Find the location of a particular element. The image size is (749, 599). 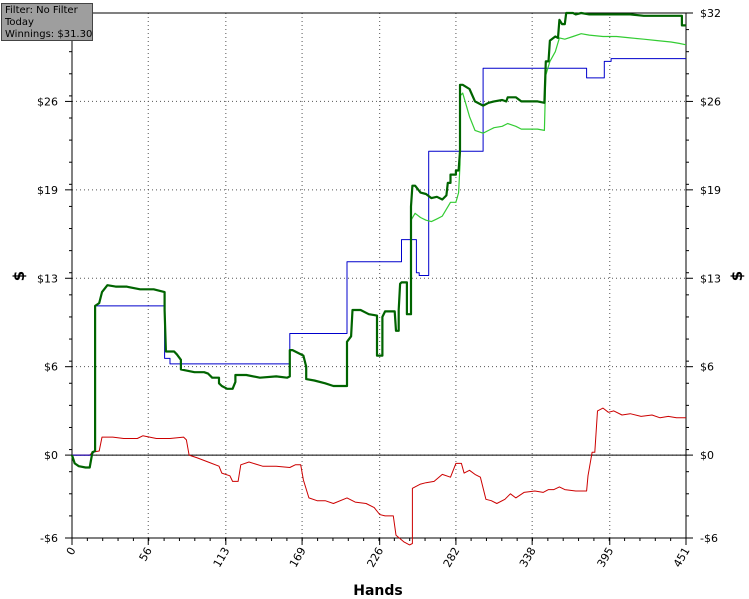

x-tick-label: 169 is located at coordinates (298, 557).